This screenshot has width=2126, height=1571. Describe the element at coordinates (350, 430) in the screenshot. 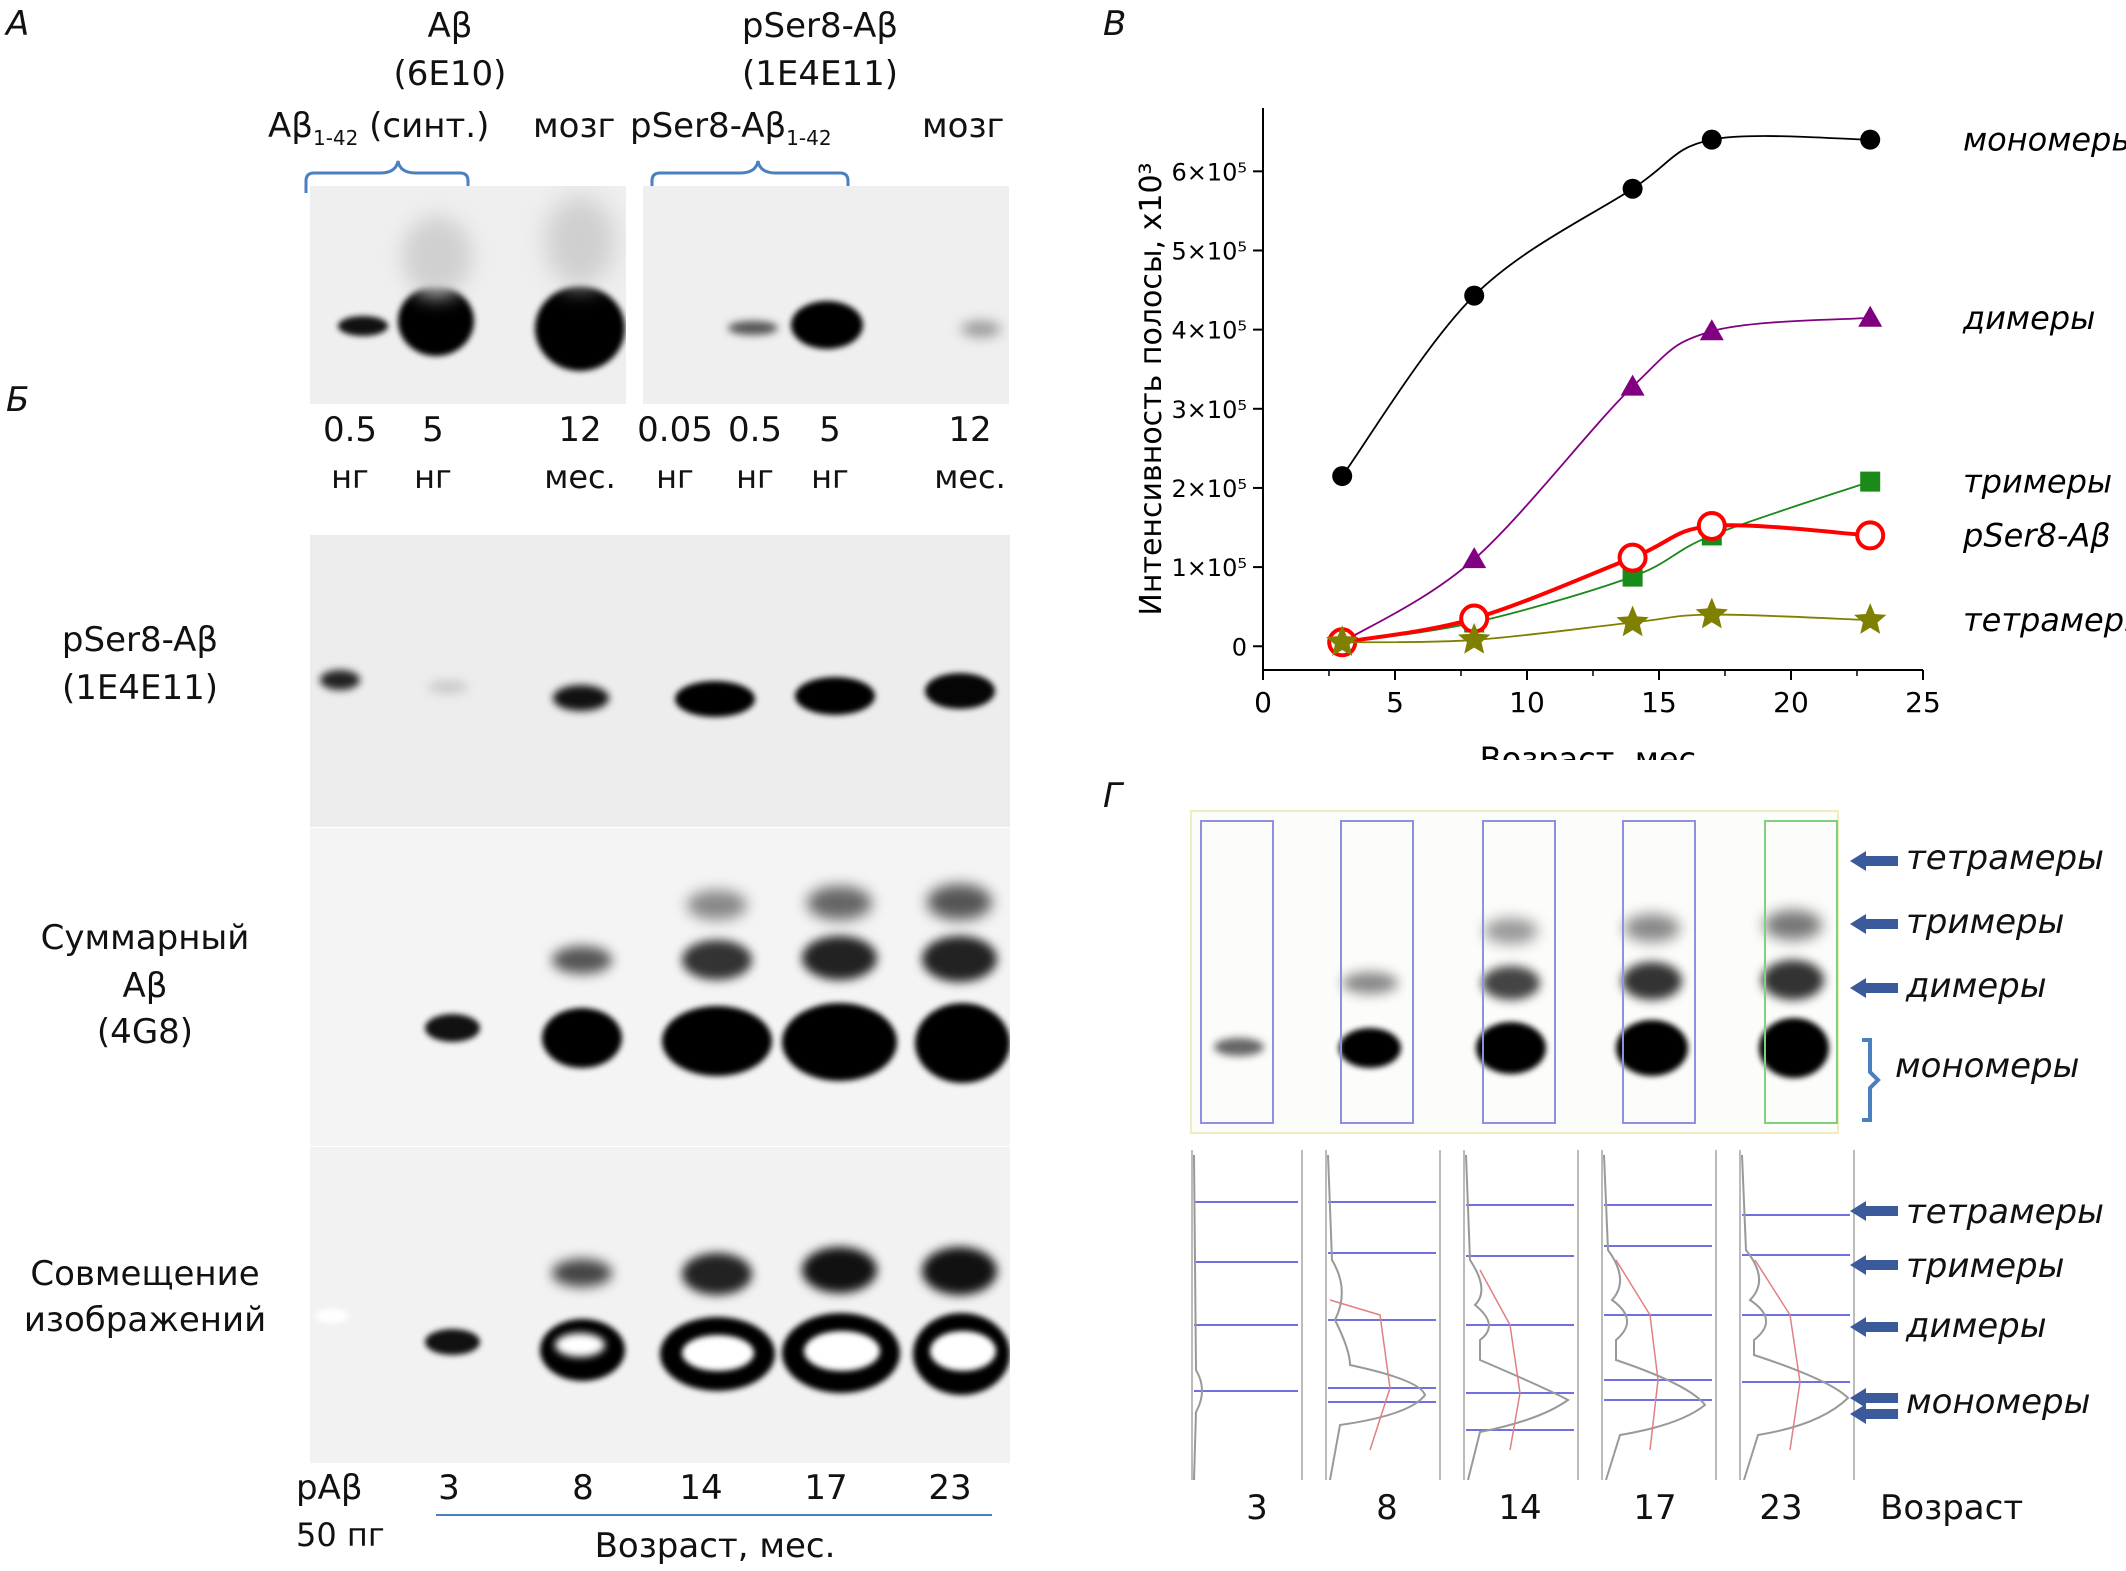

I see `lane-amount: 0.5` at that location.